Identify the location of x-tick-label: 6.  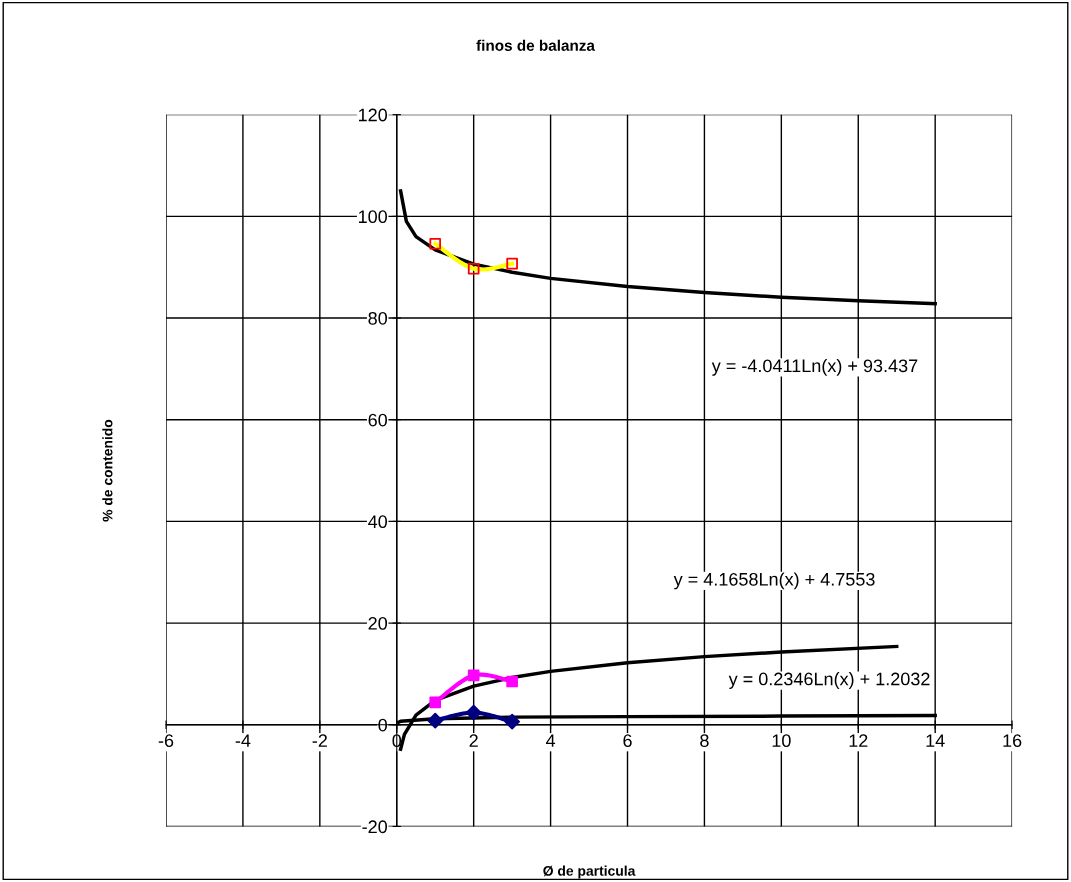
(627, 741).